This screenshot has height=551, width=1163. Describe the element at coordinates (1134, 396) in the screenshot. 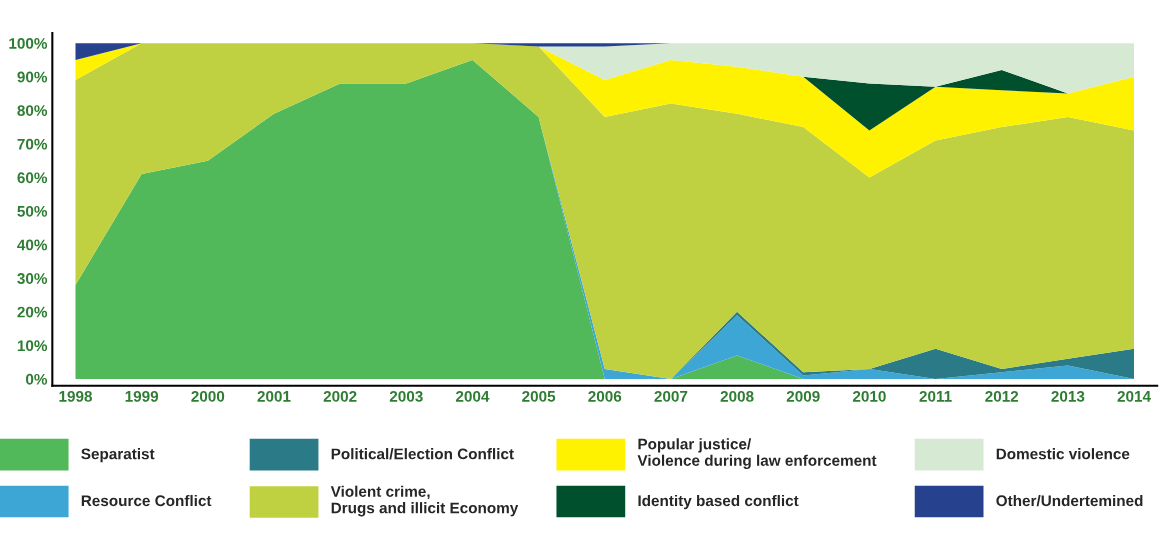

I see `x-tick-label: 2014` at that location.